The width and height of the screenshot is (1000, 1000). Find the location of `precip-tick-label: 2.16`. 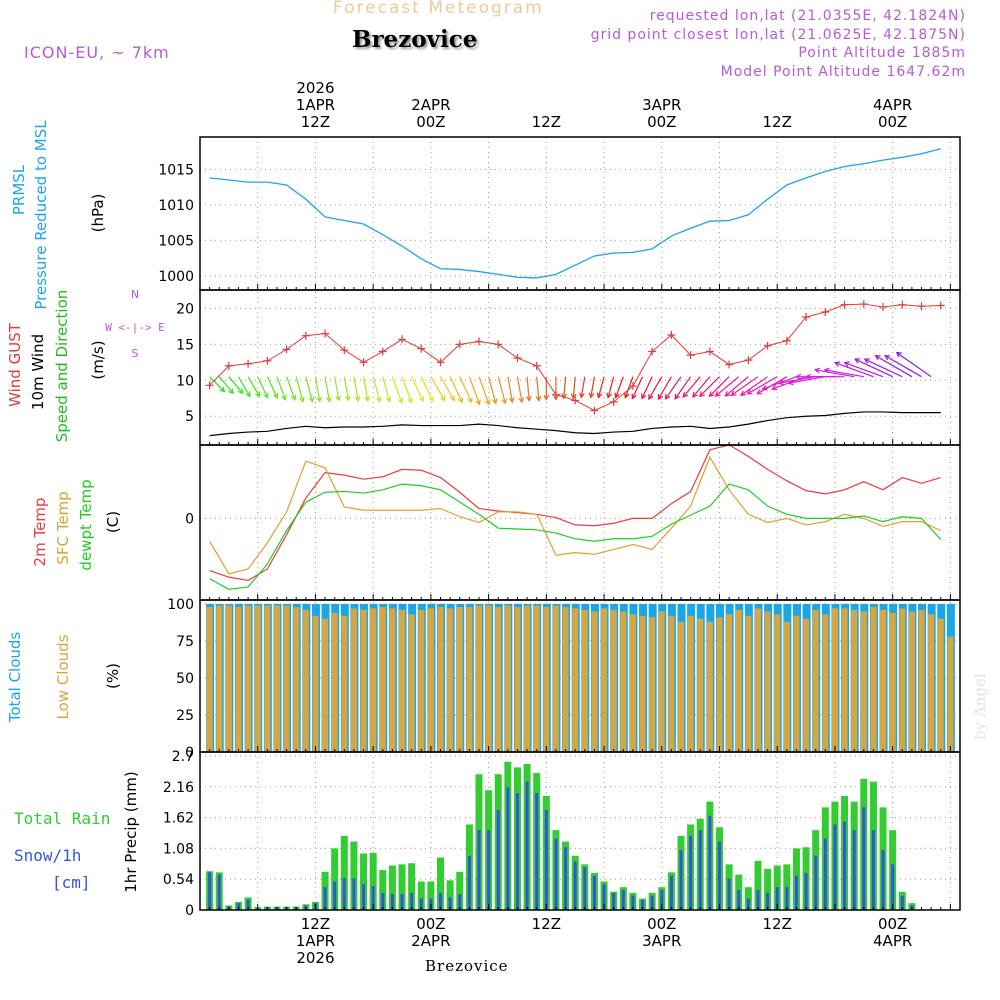

precip-tick-label: 2.16 is located at coordinates (178, 788).